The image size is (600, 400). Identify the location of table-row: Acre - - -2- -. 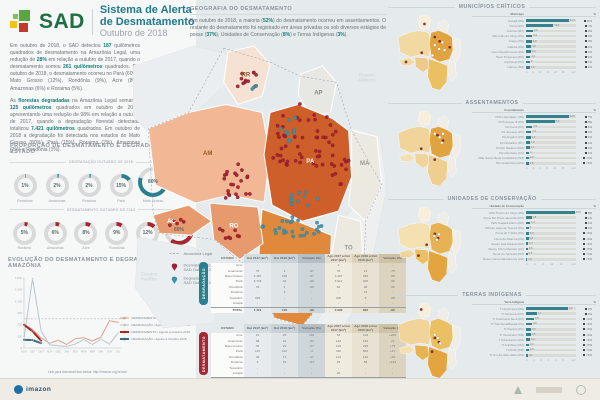
(308, 266).